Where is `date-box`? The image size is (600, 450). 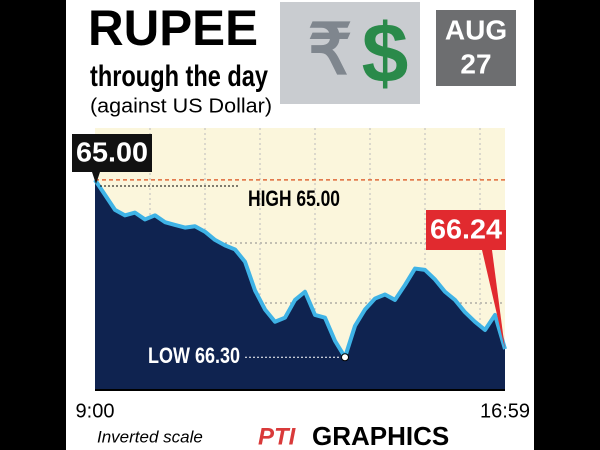 date-box is located at coordinates (476, 48).